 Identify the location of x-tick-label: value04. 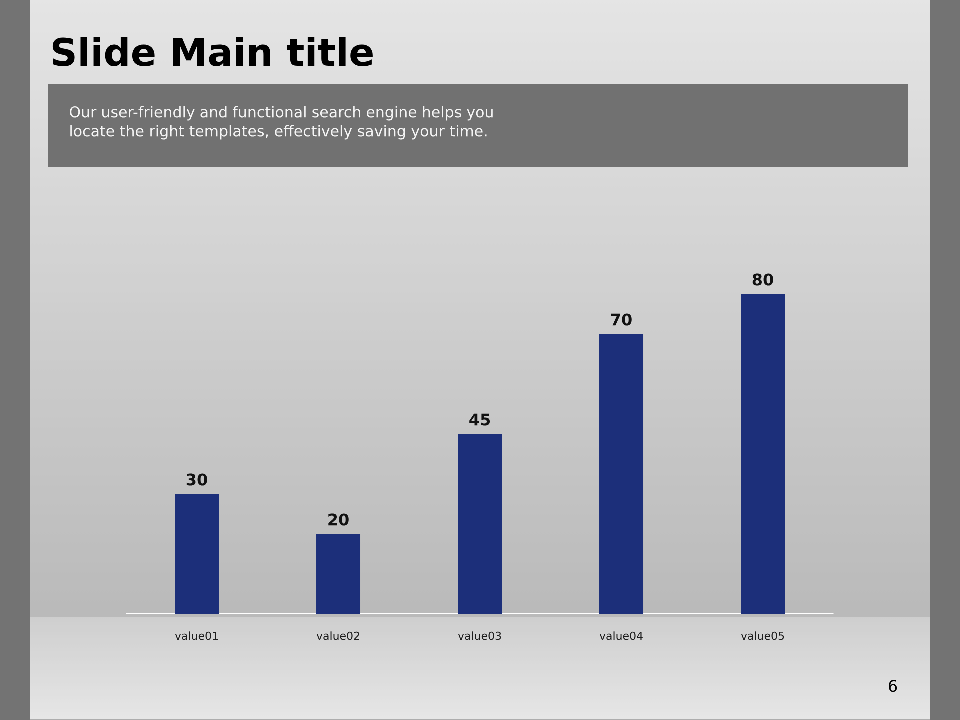
(621, 636).